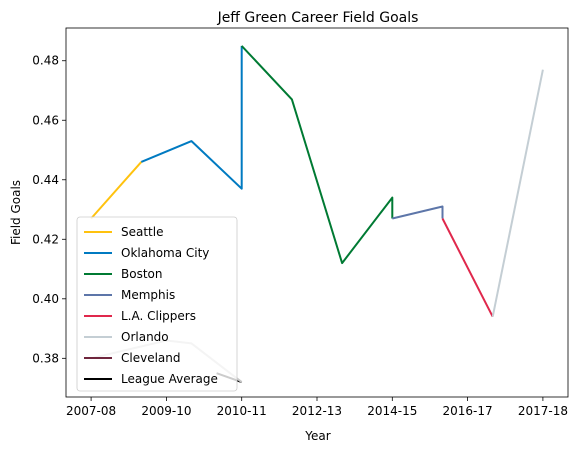 The image size is (582, 453). What do you see at coordinates (543, 411) in the screenshot?
I see `x-tick-label: 2017-18` at bounding box center [543, 411].